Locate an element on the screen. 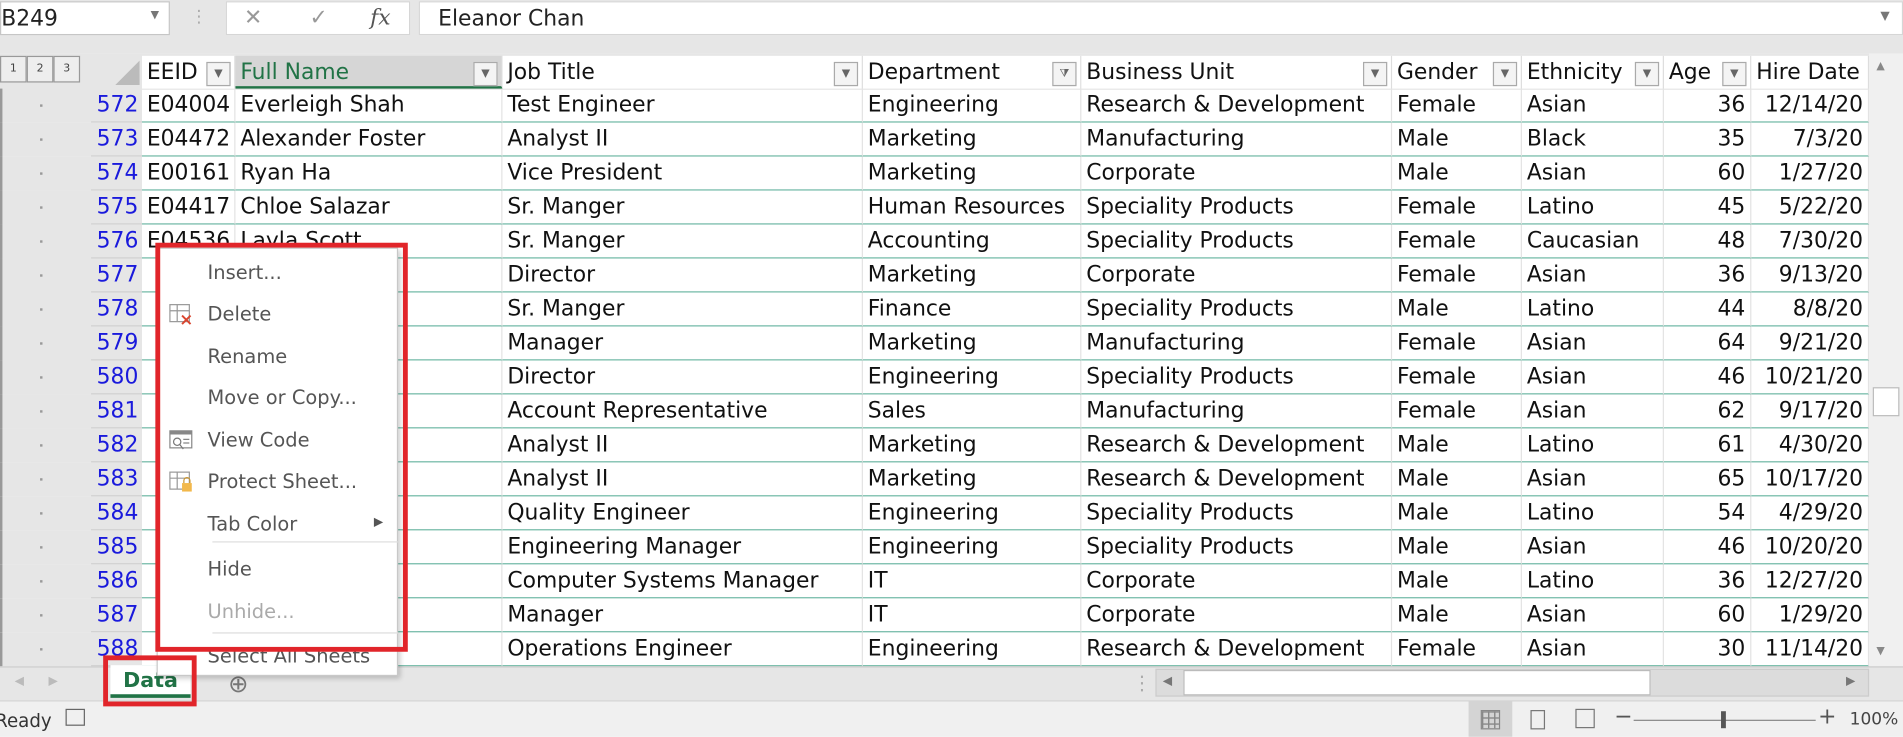 This screenshot has width=1903, height=737. row-number: 579 is located at coordinates (117, 343).